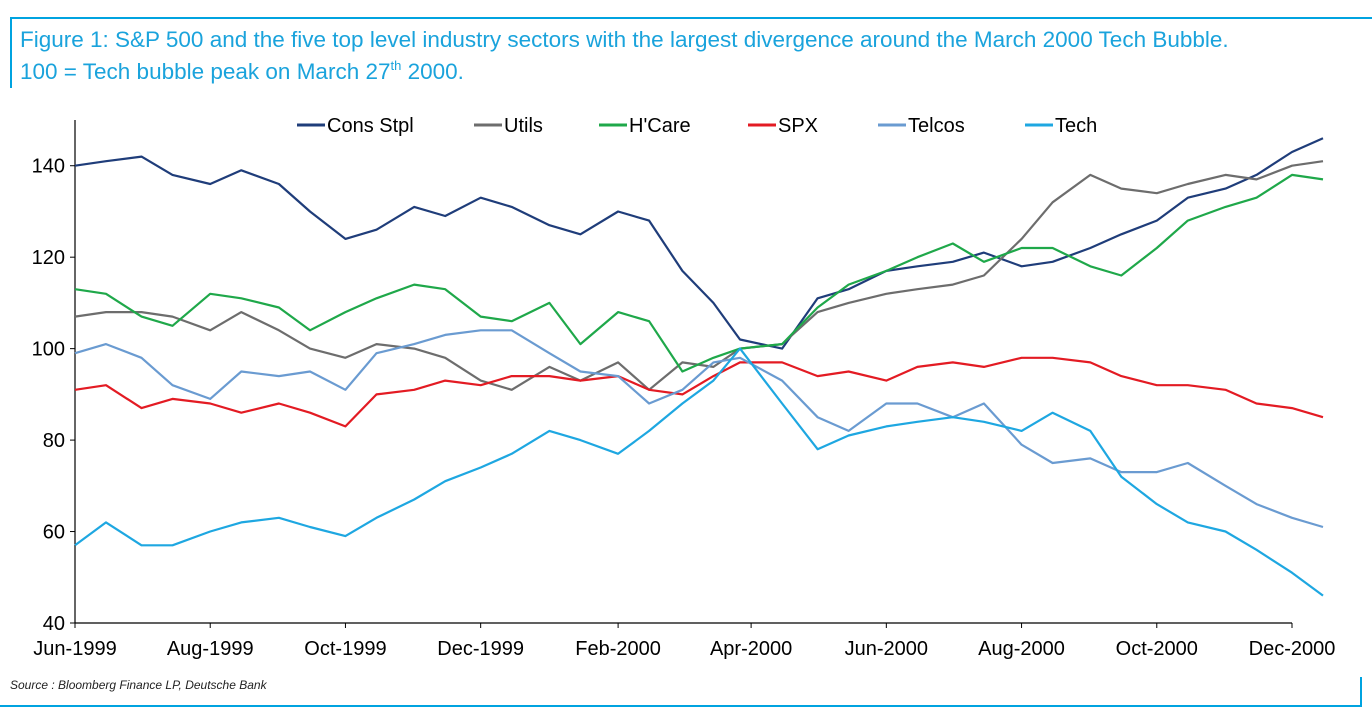  Describe the element at coordinates (48, 350) in the screenshot. I see `y-tick-label: 100` at that location.